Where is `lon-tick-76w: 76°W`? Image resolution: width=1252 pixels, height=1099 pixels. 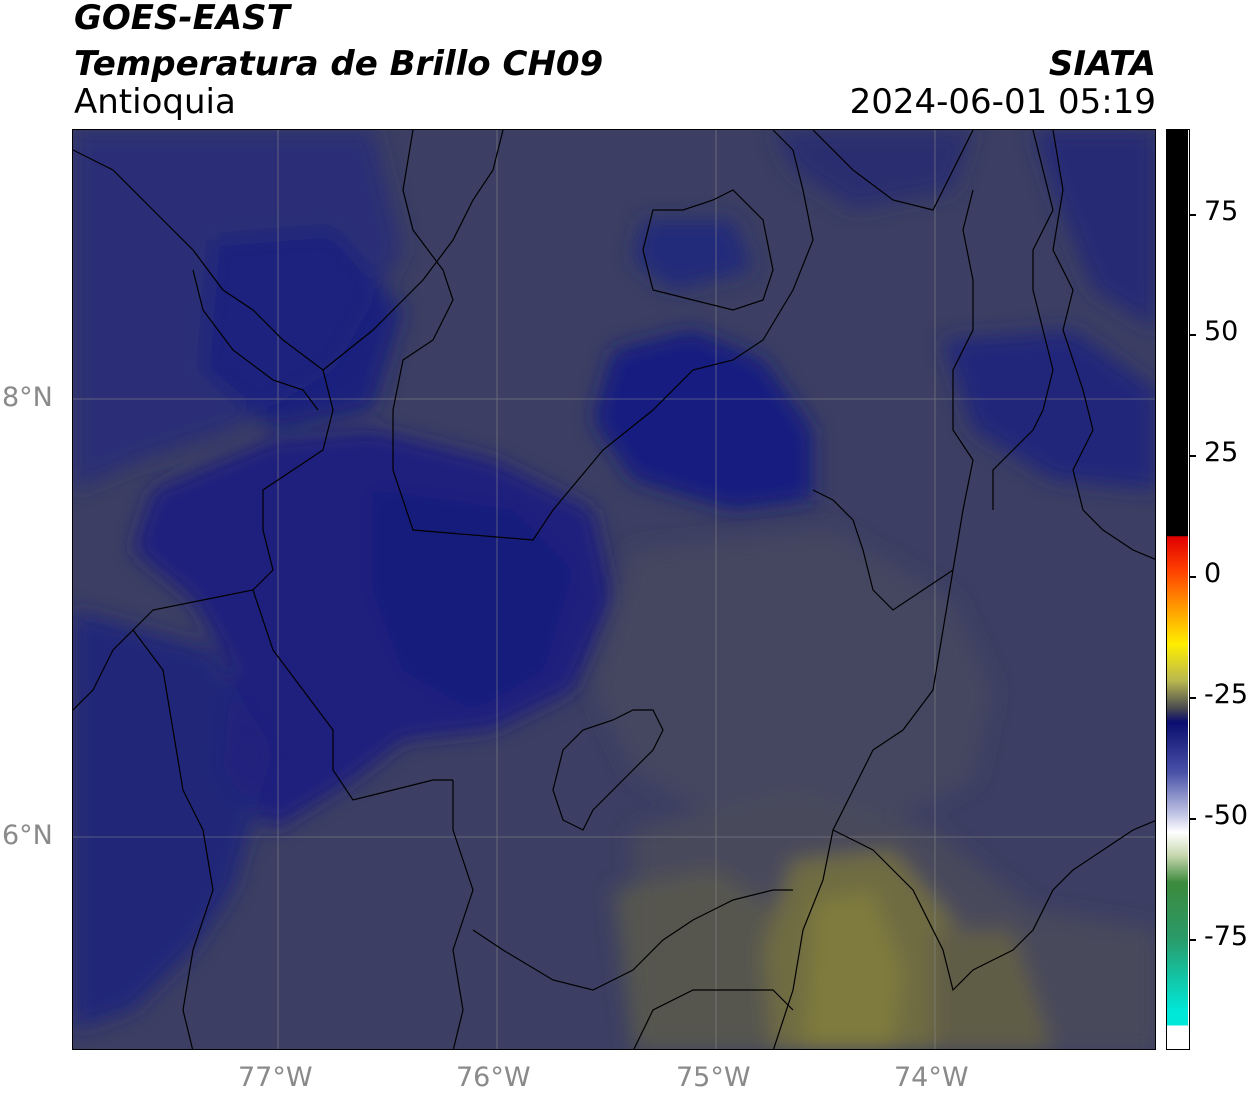
lon-tick-76w: 76°W is located at coordinates (493, 1077).